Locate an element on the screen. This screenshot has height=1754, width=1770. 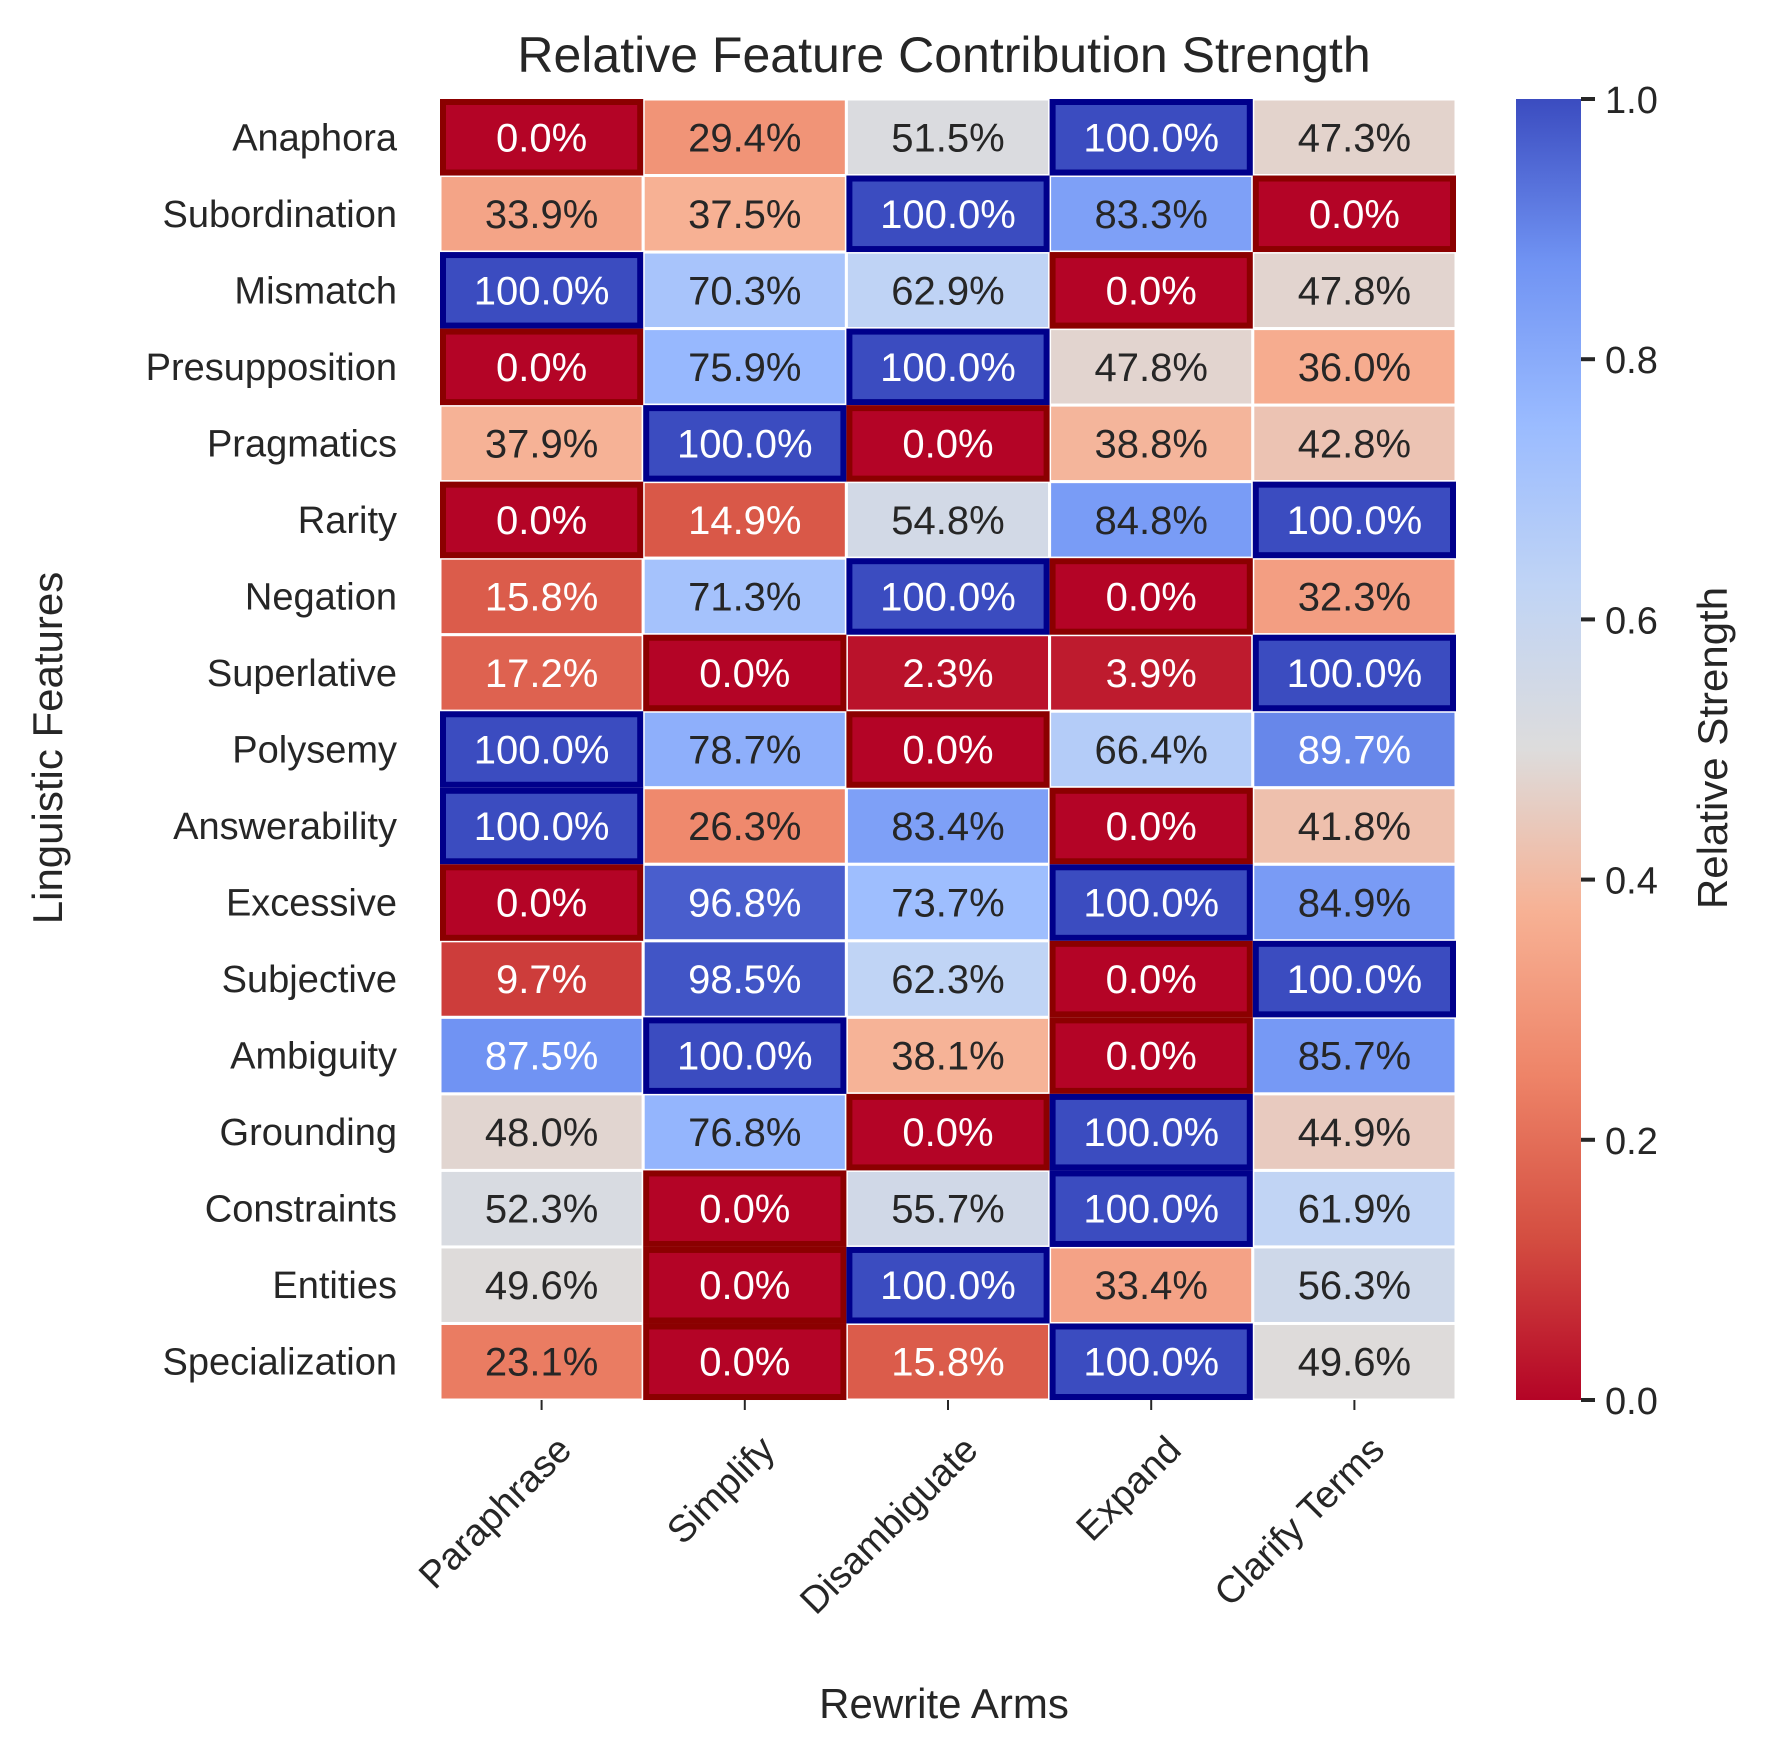
cell-label-pragmatics-simplify: 100.0% is located at coordinates (745, 444).